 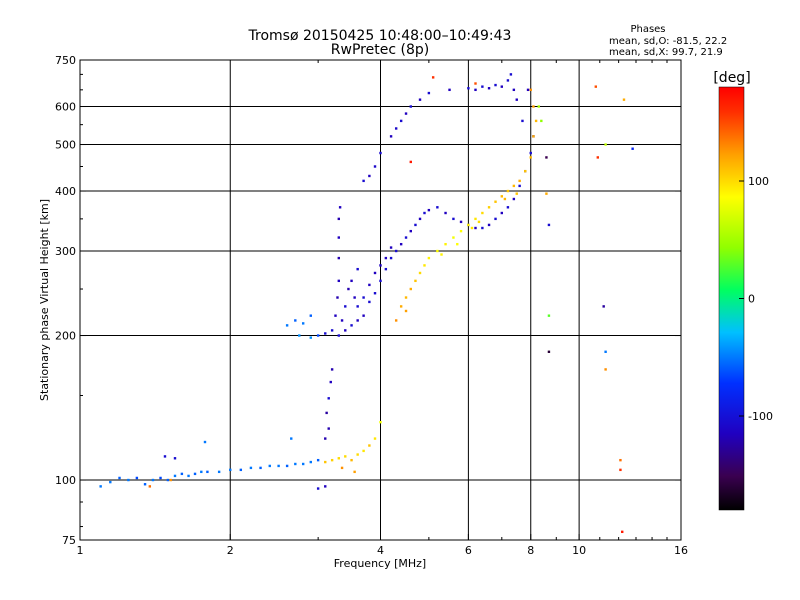 I want to click on x-tick-label: 10, so click(x=579, y=550).